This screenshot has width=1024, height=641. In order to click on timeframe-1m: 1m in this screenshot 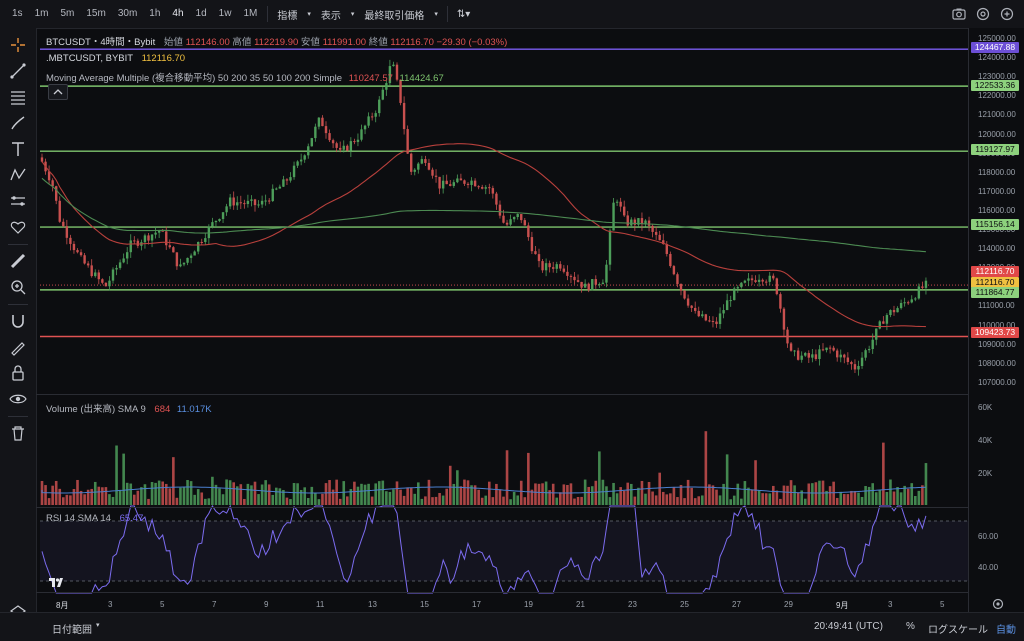, I will do `click(41, 13)`.